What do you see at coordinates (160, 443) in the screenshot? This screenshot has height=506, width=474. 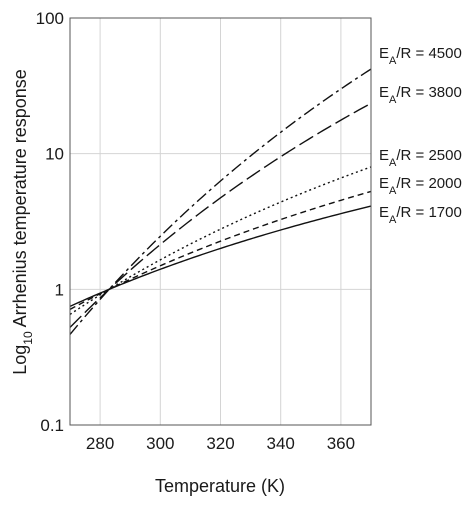 I see `x-tick-label: 300` at bounding box center [160, 443].